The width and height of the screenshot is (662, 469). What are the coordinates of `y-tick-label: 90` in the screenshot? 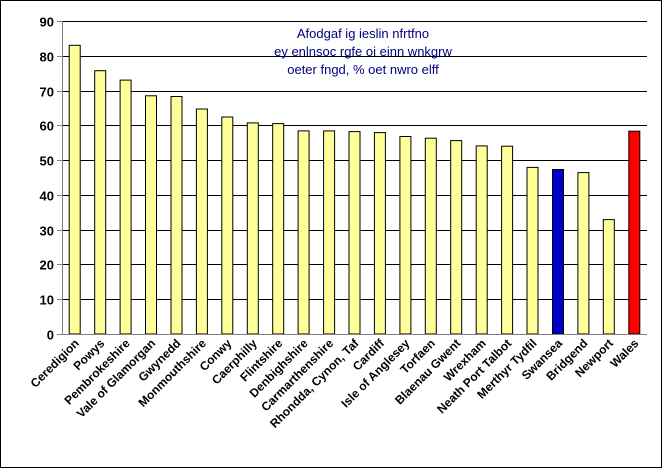 It's located at (47, 22).